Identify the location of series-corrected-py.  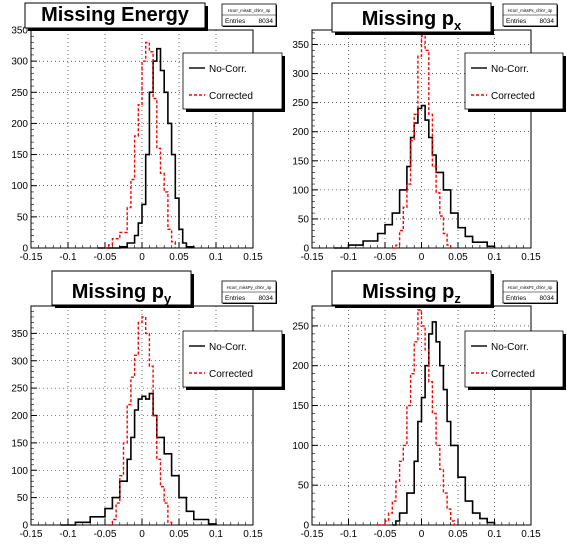
(140, 421).